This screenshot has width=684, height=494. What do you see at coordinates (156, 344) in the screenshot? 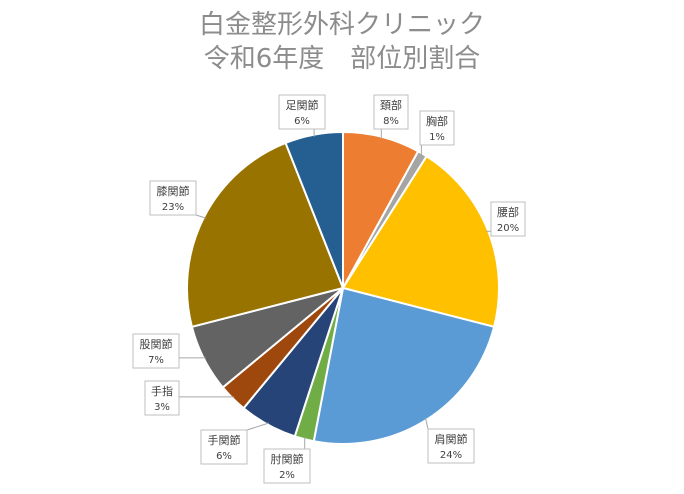
I see `data-label-category: 股関節` at bounding box center [156, 344].